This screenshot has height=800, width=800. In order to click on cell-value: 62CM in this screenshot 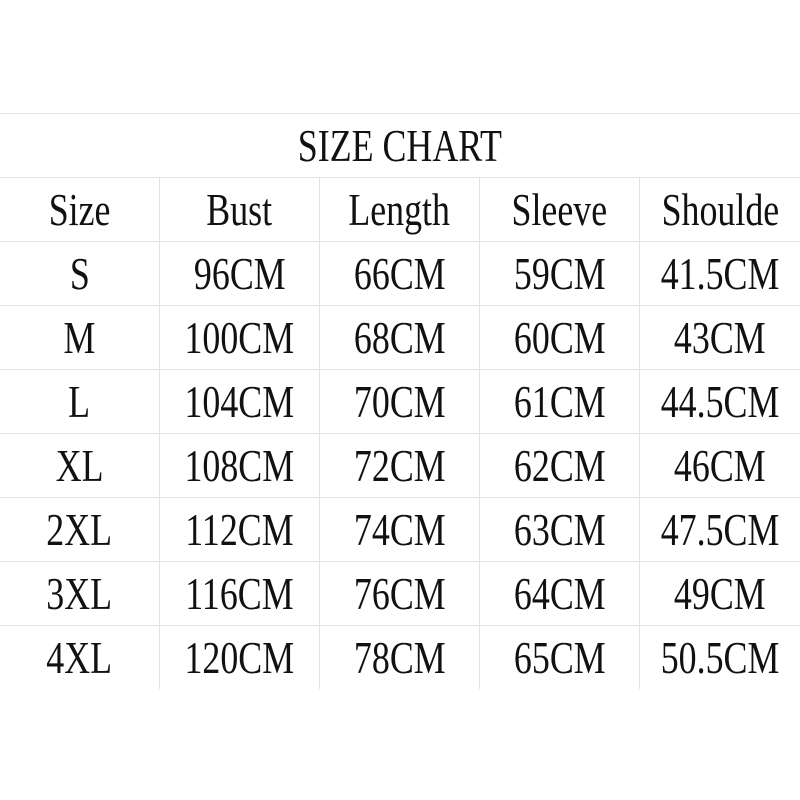, I will do `click(559, 465)`.